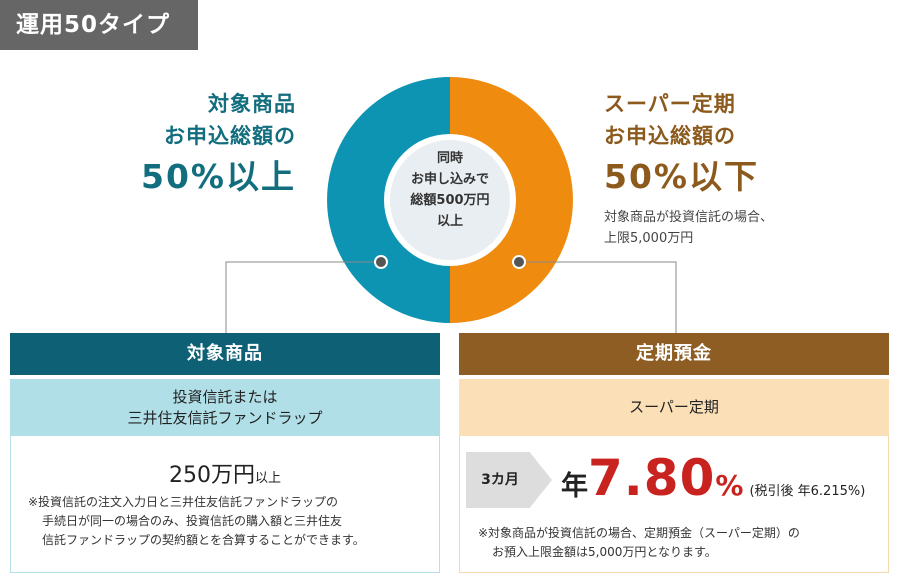  I want to click on donut-center-fill, so click(450, 200).